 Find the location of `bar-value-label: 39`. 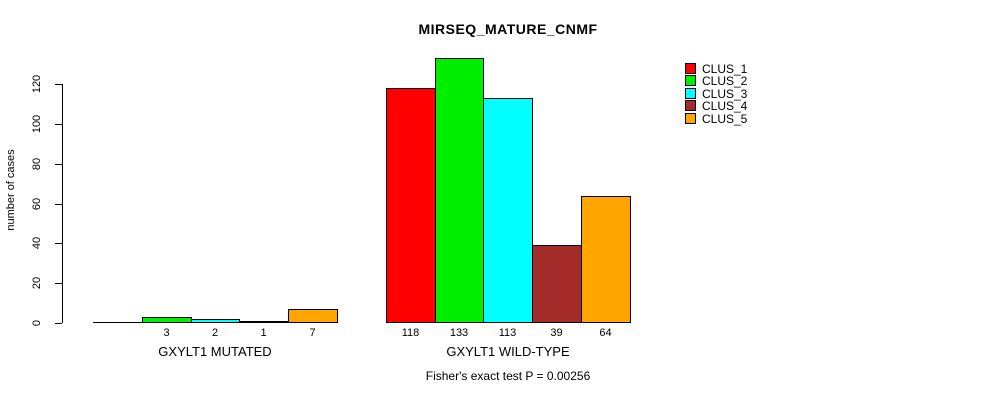

bar-value-label: 39 is located at coordinates (556, 333).